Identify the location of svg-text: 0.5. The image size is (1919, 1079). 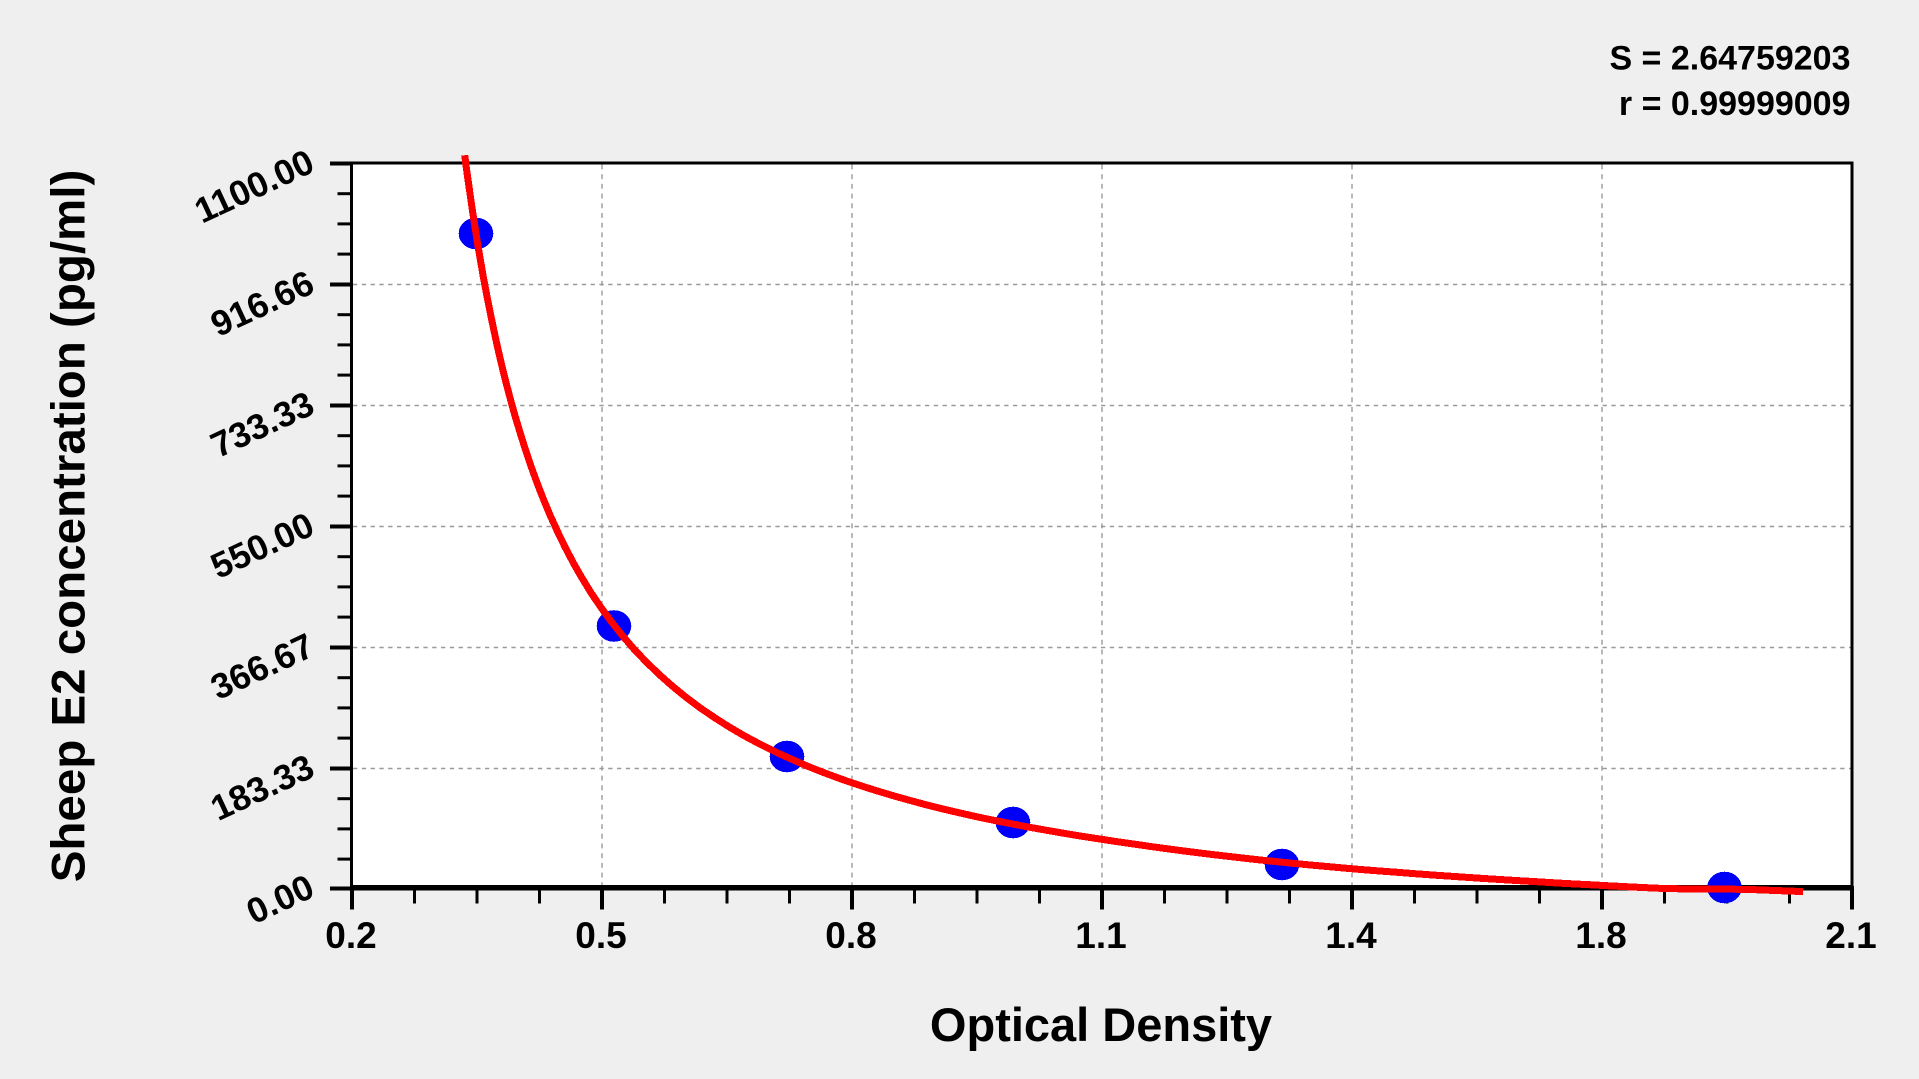
(600, 935).